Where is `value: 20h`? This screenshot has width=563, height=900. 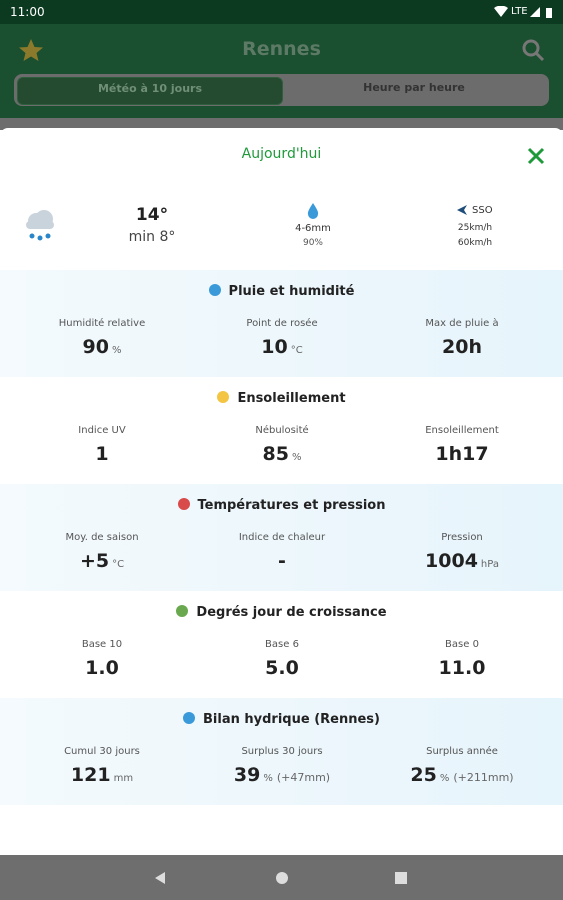
value: 20h is located at coordinates (462, 347).